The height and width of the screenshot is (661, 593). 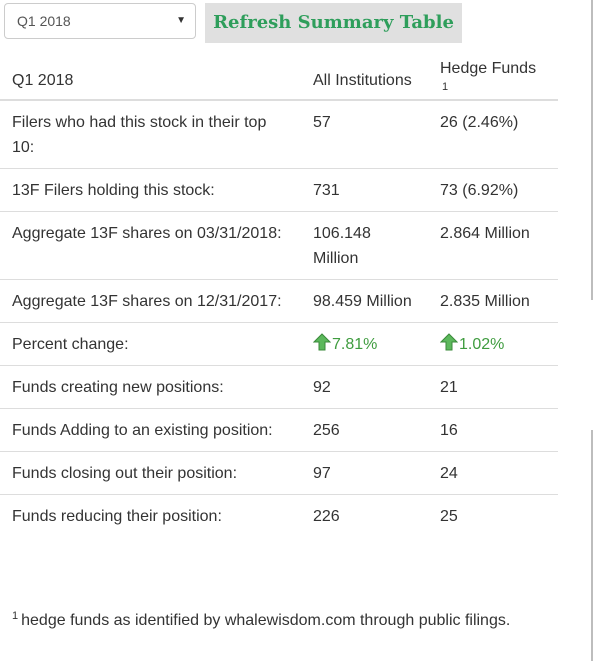 I want to click on row-label: Funds reducing their position:, so click(x=150, y=515).